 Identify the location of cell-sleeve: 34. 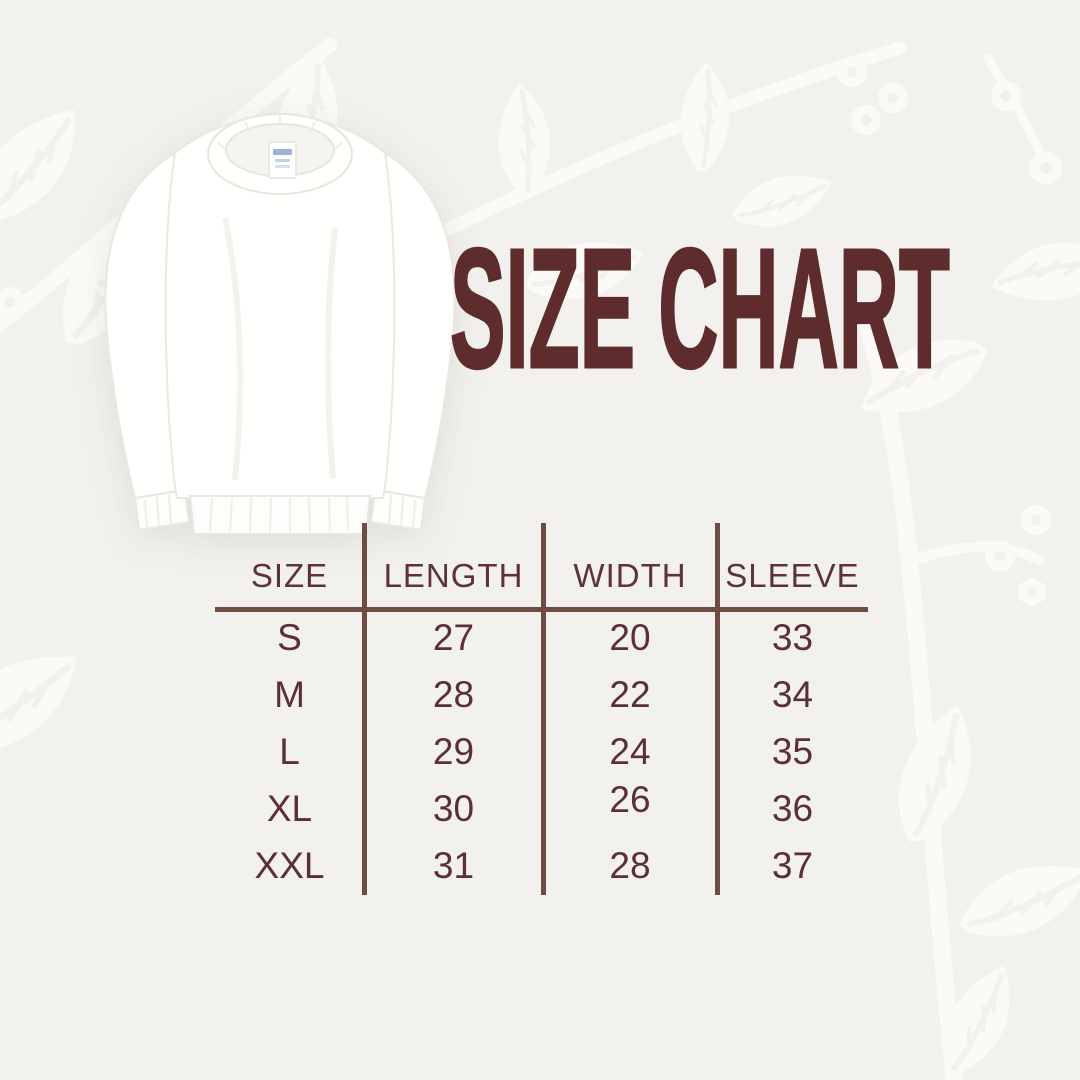
(792, 694).